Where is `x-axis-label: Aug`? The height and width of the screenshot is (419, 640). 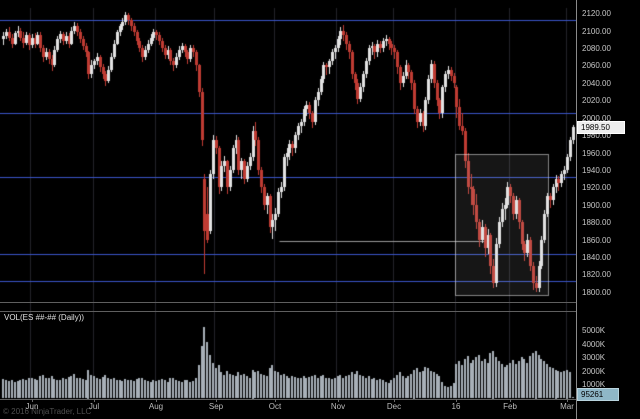 x-axis-label: Aug is located at coordinates (156, 406).